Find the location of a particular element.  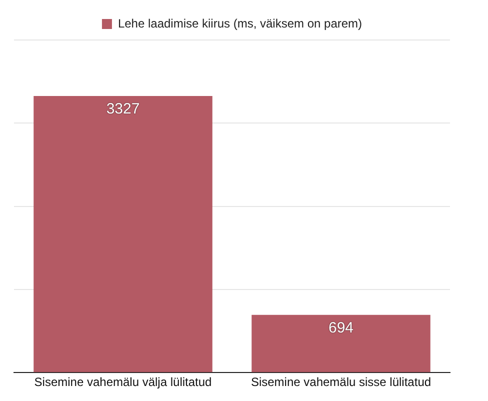

x-tick-label: Sisemine vahemälu välja lülitatud is located at coordinates (123, 382).